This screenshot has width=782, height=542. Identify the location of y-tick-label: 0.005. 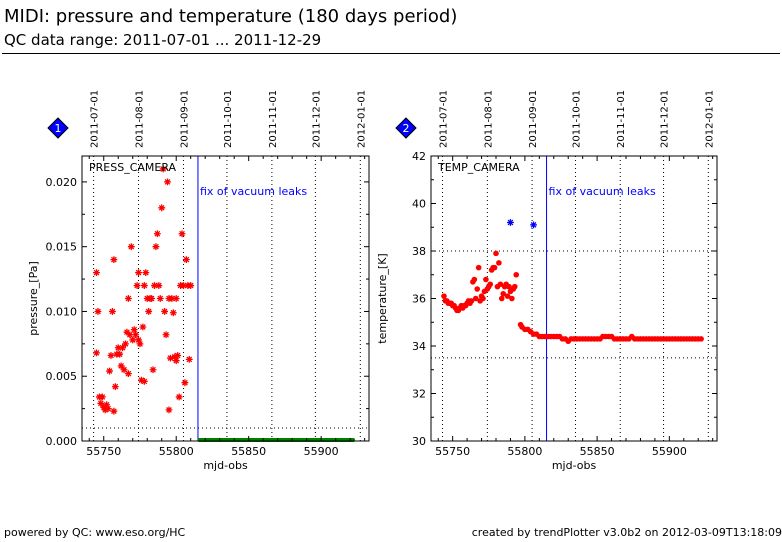
(62, 376).